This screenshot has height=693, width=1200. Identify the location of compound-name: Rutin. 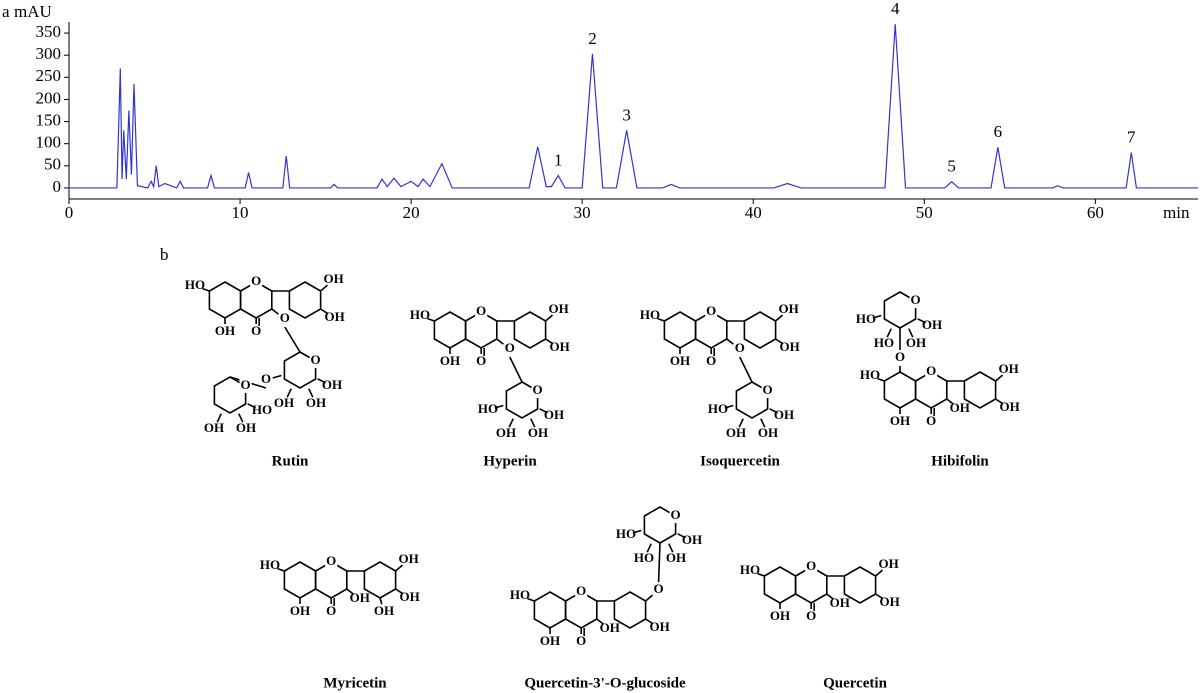
(290, 461).